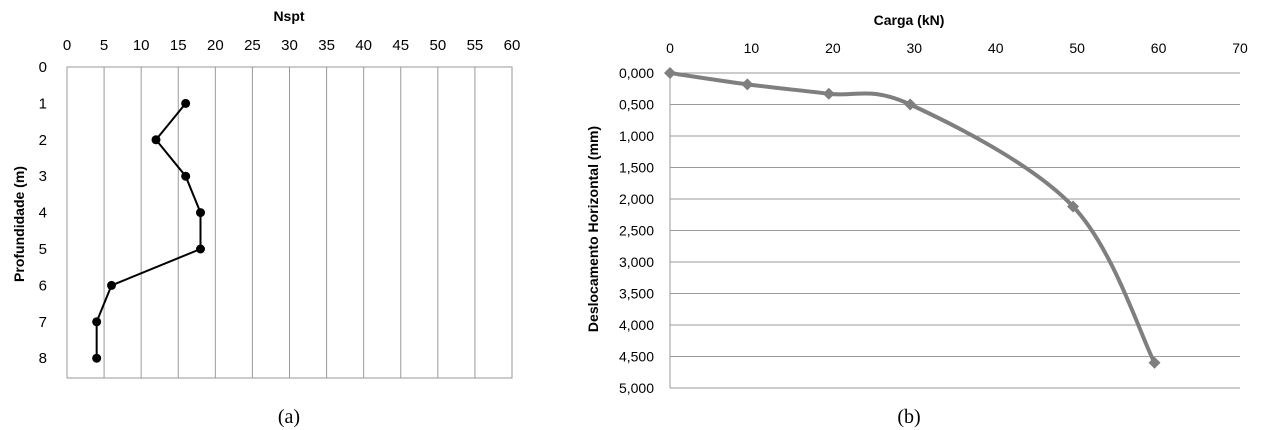 The image size is (1261, 430). Describe the element at coordinates (148, 230) in the screenshot. I see `chart-a-series-line` at that location.